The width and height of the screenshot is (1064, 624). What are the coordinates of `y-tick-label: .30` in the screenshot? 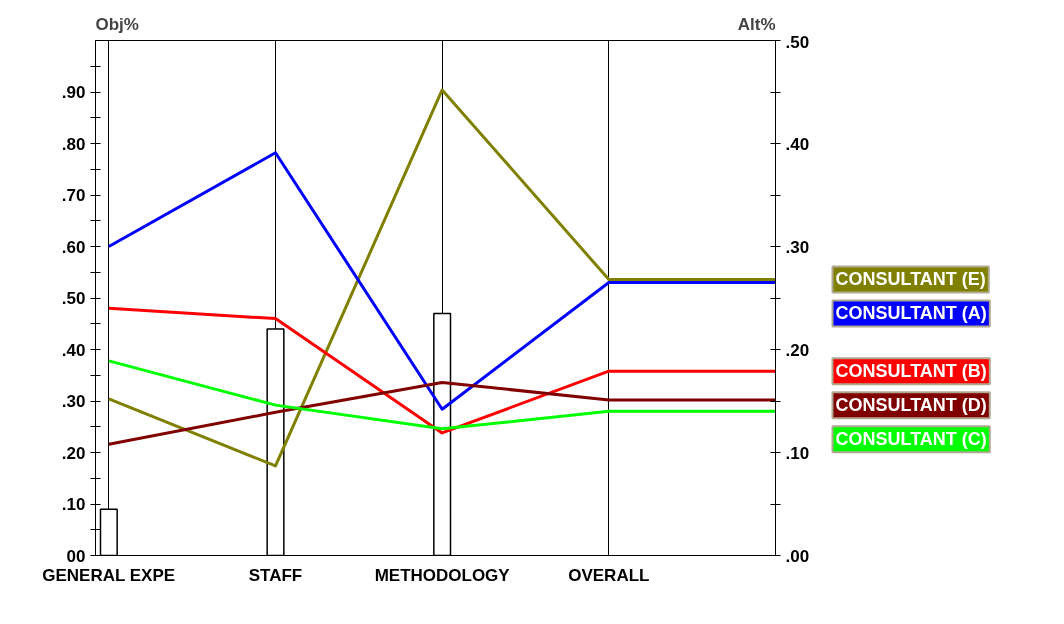 It's located at (73, 401).